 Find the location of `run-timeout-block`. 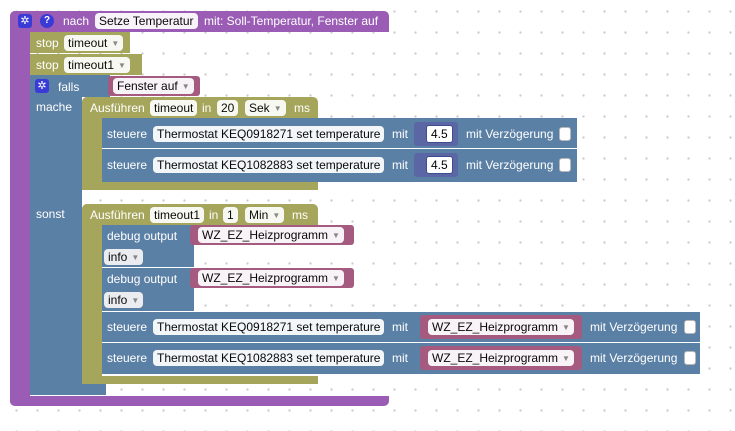

run-timeout-block is located at coordinates (92, 143).